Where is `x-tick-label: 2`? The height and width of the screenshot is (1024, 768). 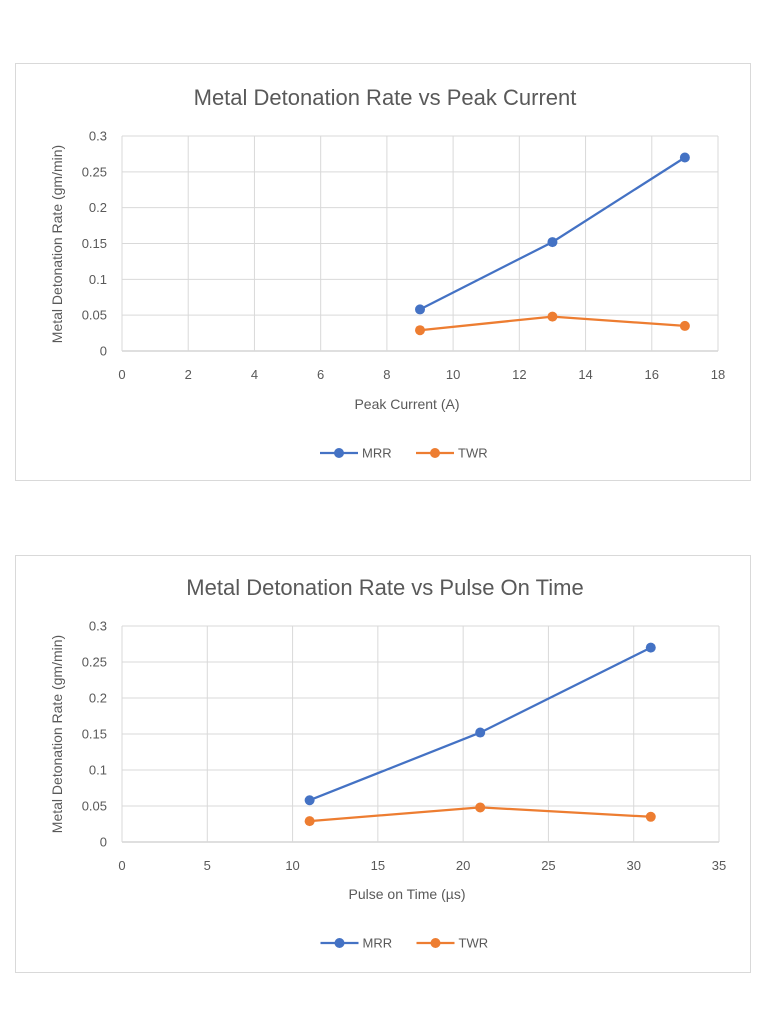 x-tick-label: 2 is located at coordinates (188, 374).